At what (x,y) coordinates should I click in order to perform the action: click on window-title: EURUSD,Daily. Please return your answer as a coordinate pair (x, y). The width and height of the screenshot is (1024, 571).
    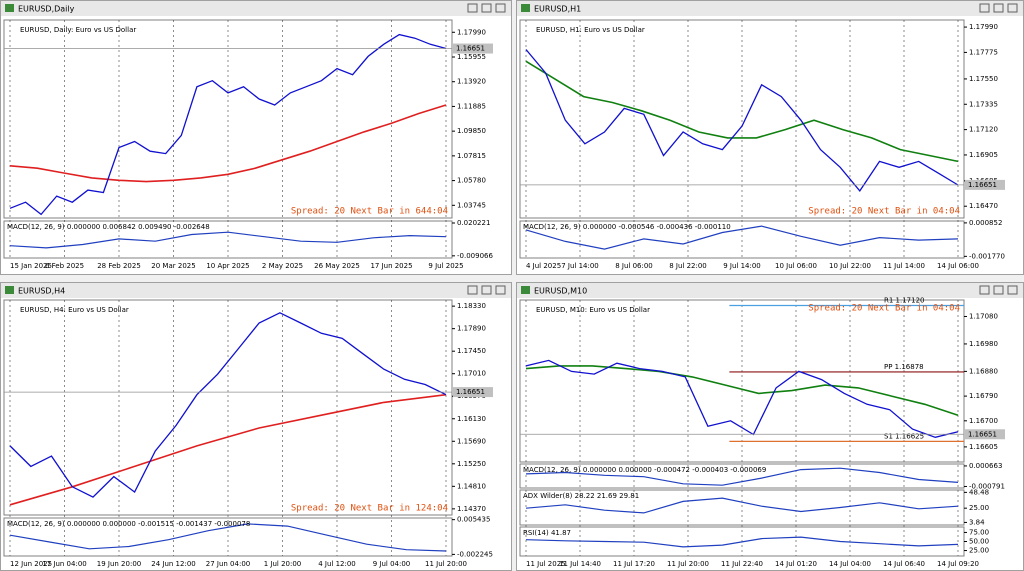
    Looking at the image, I should click on (46, 9).